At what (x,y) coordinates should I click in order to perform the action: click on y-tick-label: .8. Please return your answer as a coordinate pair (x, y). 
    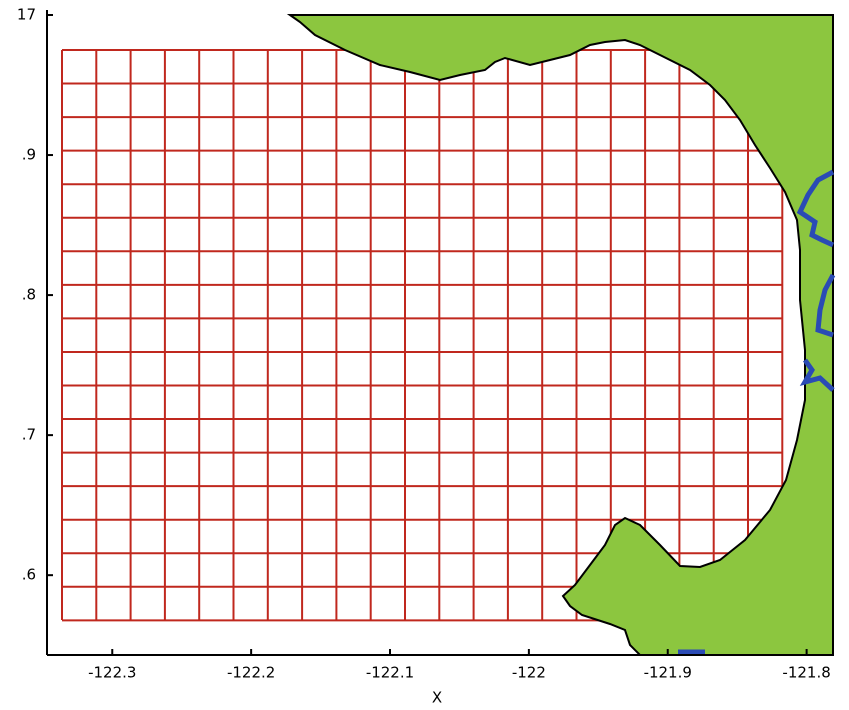
    Looking at the image, I should click on (29, 295).